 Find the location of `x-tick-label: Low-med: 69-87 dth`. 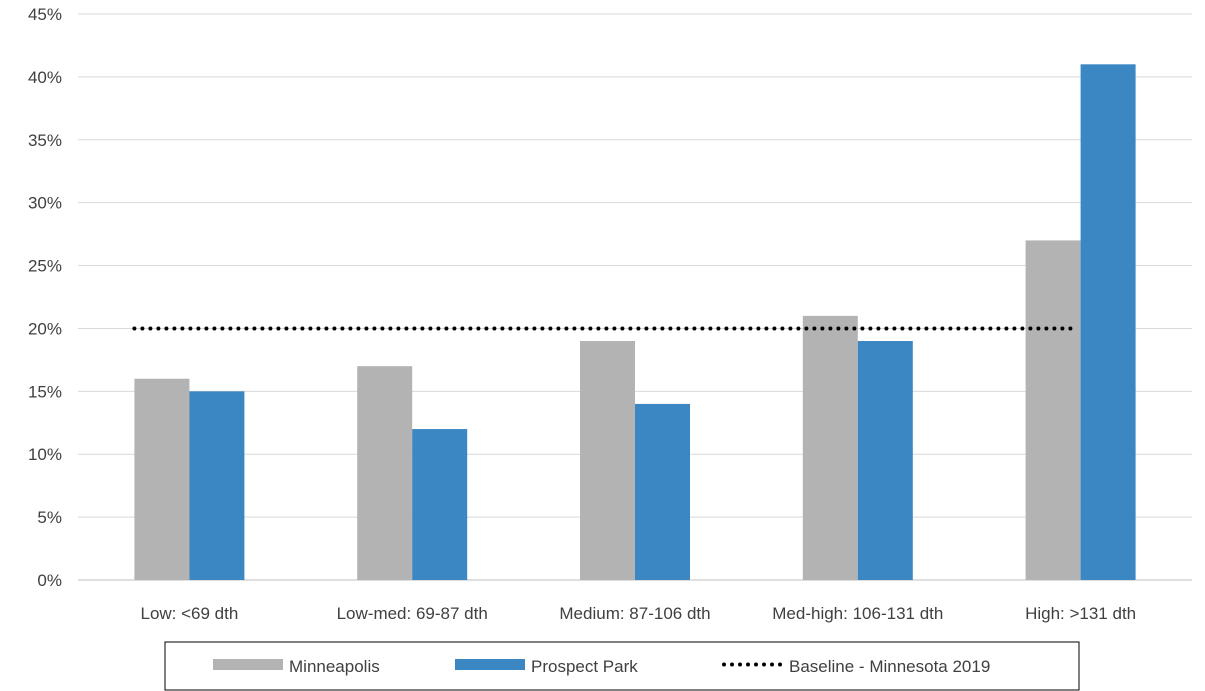

x-tick-label: Low-med: 69-87 dth is located at coordinates (412, 613).